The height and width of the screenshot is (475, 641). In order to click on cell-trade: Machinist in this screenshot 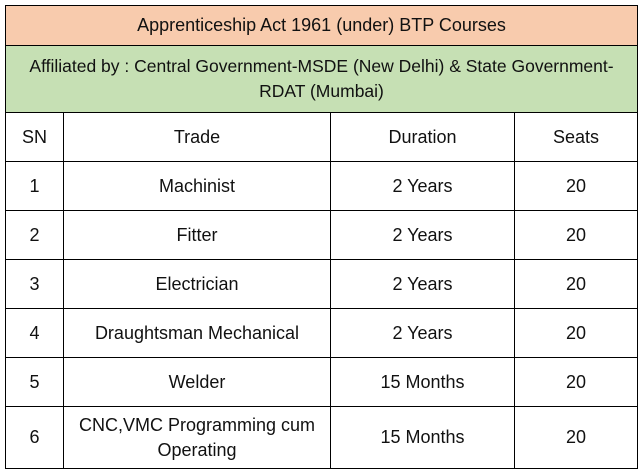, I will do `click(197, 186)`.